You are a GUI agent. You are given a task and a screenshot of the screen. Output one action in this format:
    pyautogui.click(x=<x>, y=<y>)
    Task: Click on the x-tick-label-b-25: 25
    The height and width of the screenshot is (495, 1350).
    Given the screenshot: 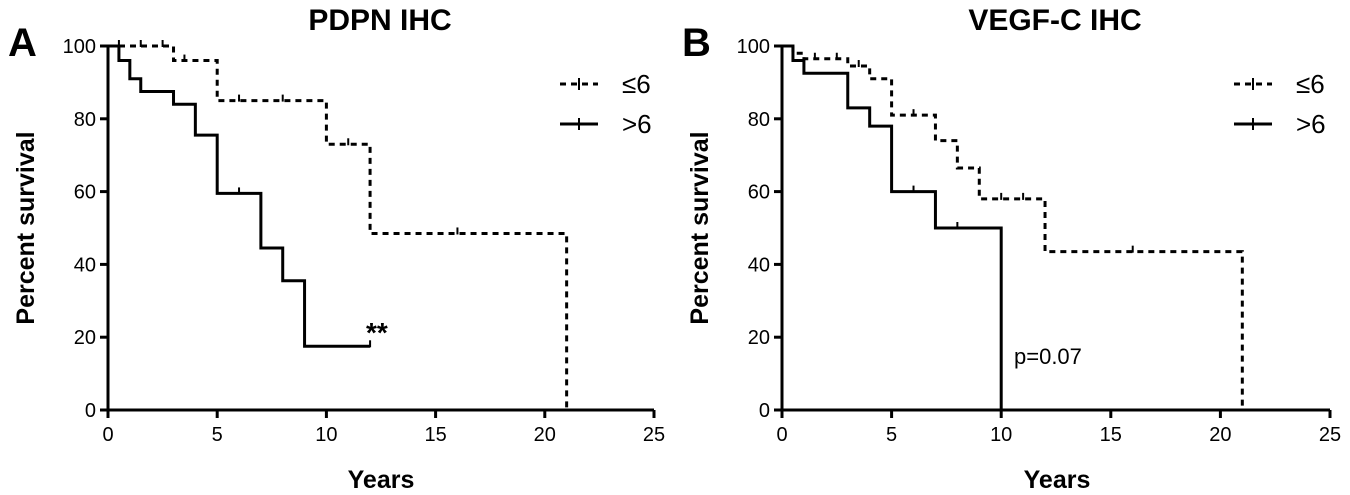 What is the action you would take?
    pyautogui.click(x=1330, y=435)
    